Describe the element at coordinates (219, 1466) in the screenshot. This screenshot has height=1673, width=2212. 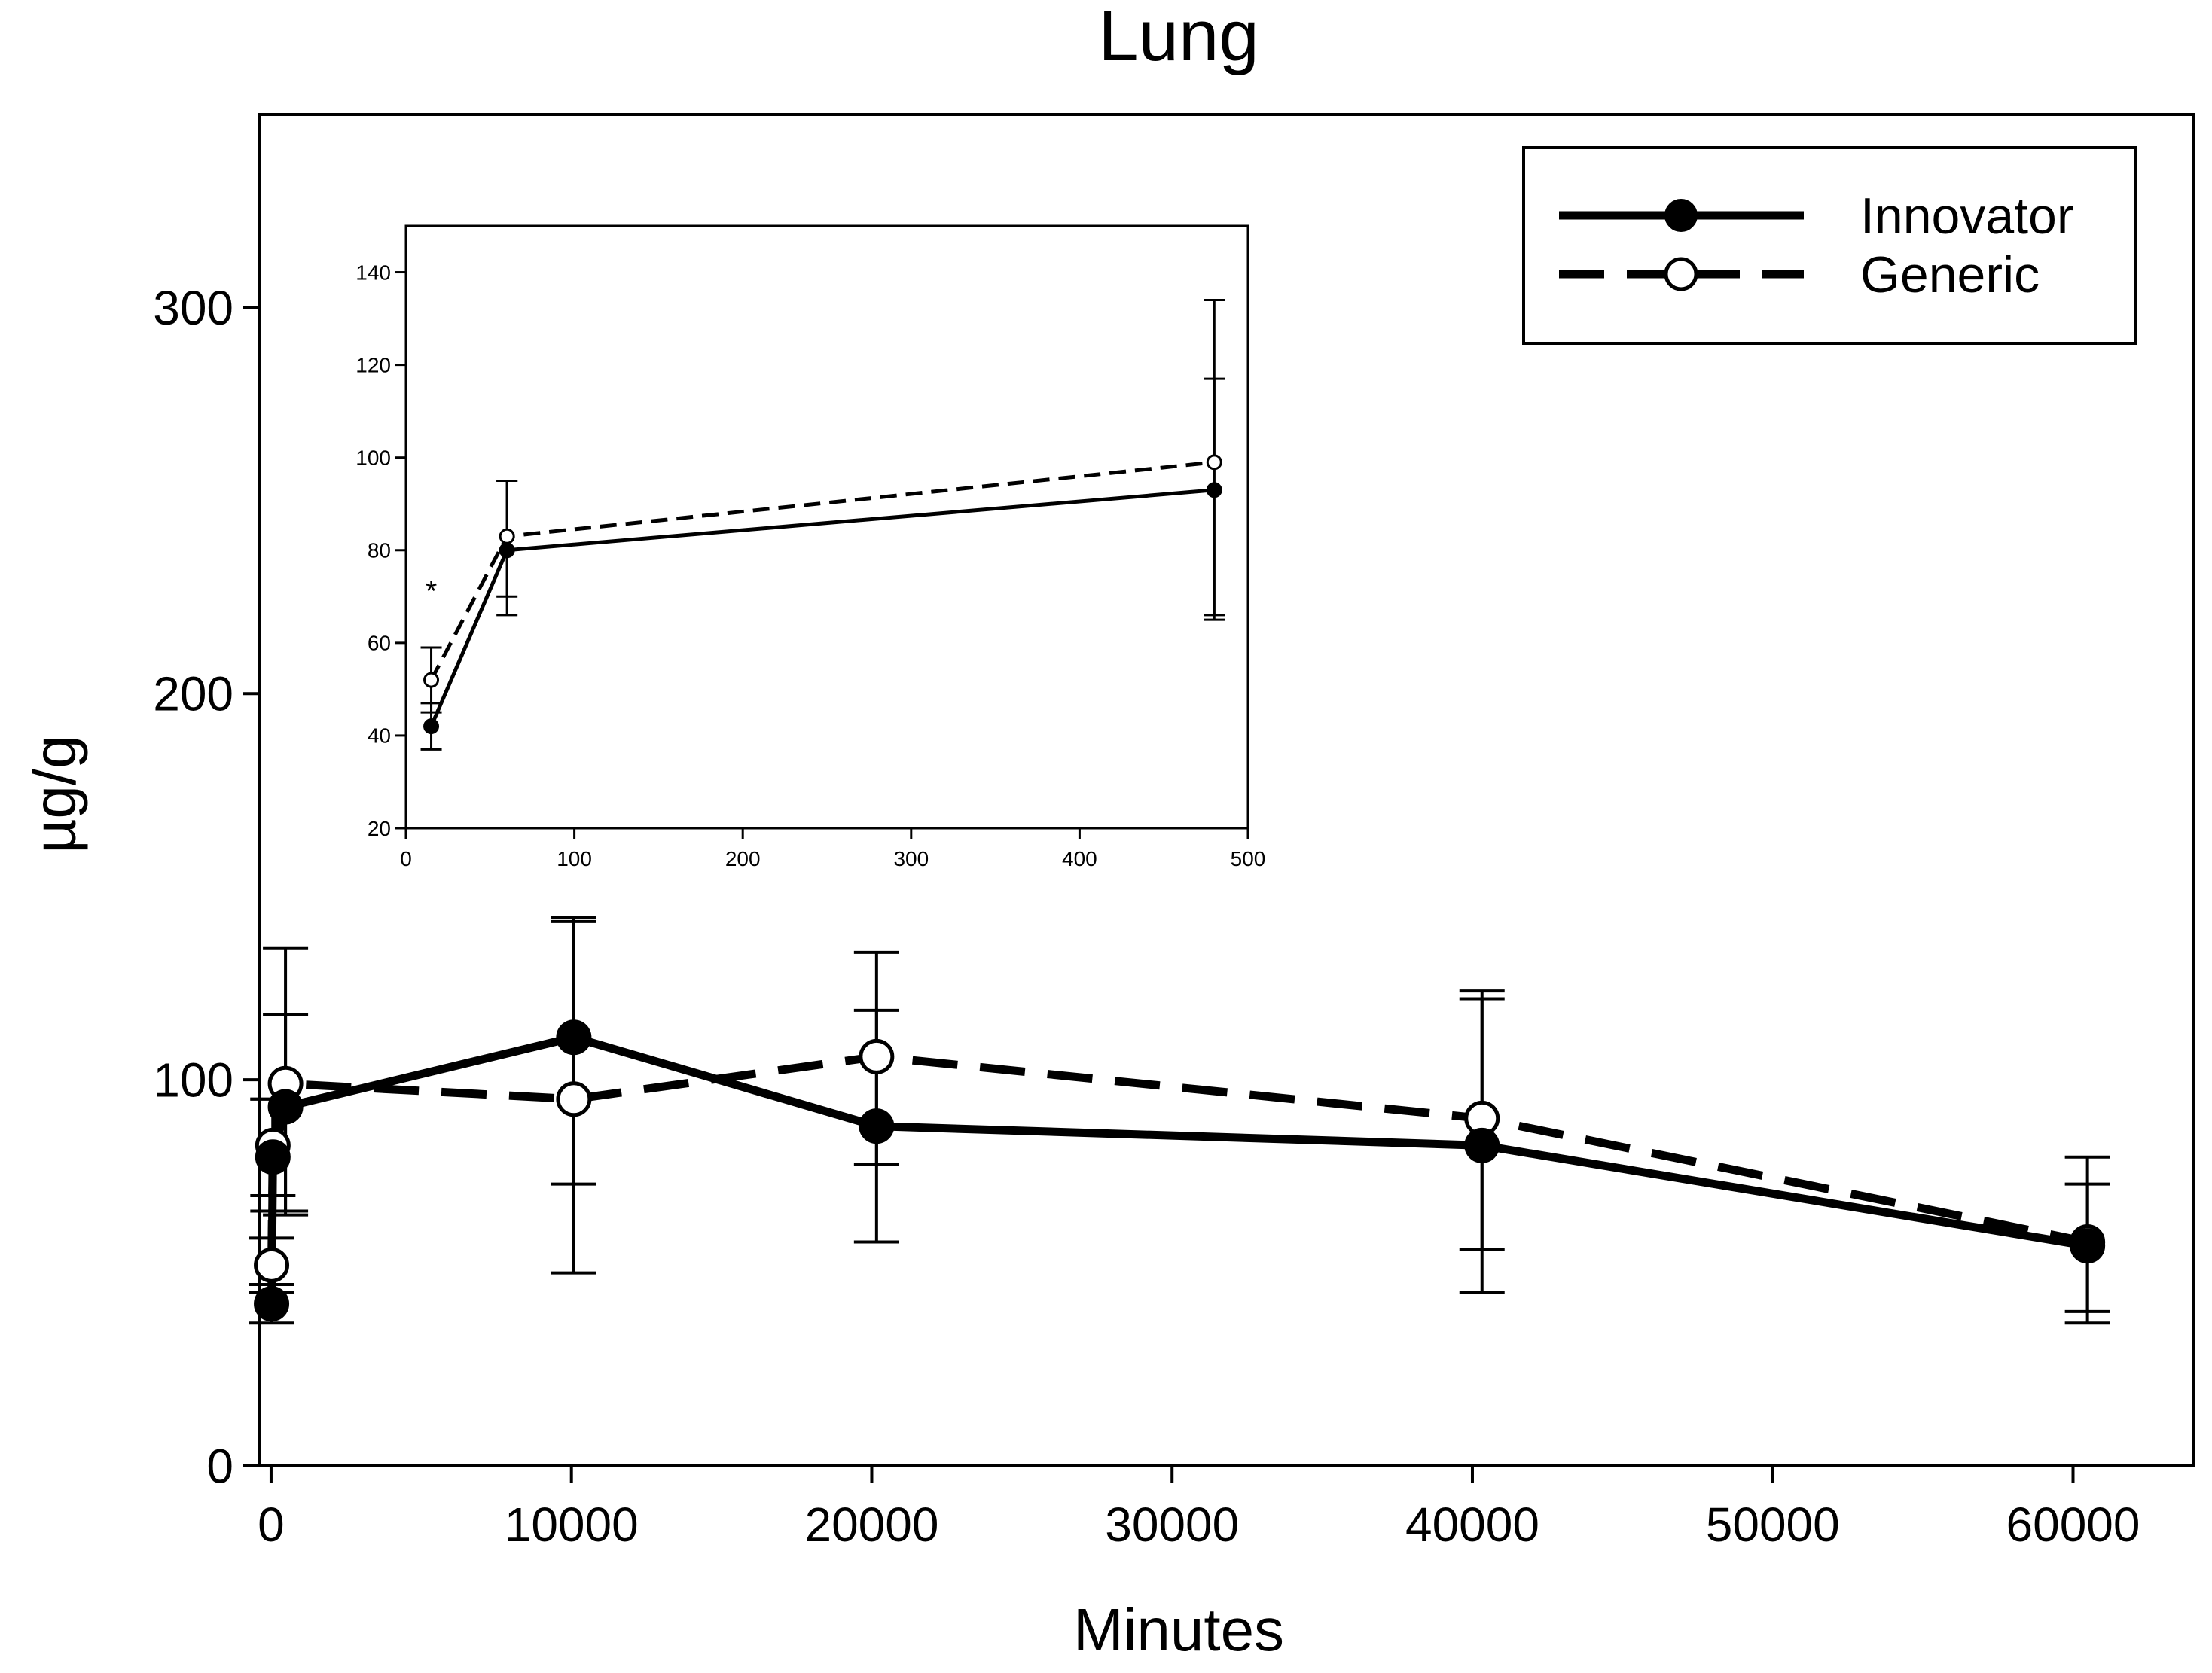
I see `main-y-tick-label: 0` at that location.